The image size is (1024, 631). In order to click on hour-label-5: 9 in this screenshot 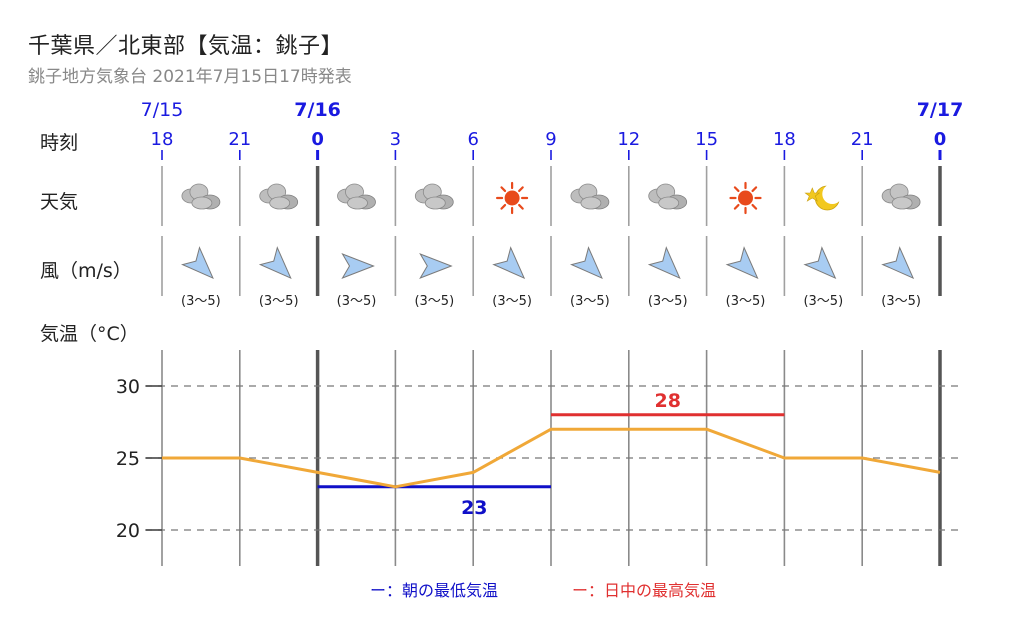, I will do `click(550, 139)`.